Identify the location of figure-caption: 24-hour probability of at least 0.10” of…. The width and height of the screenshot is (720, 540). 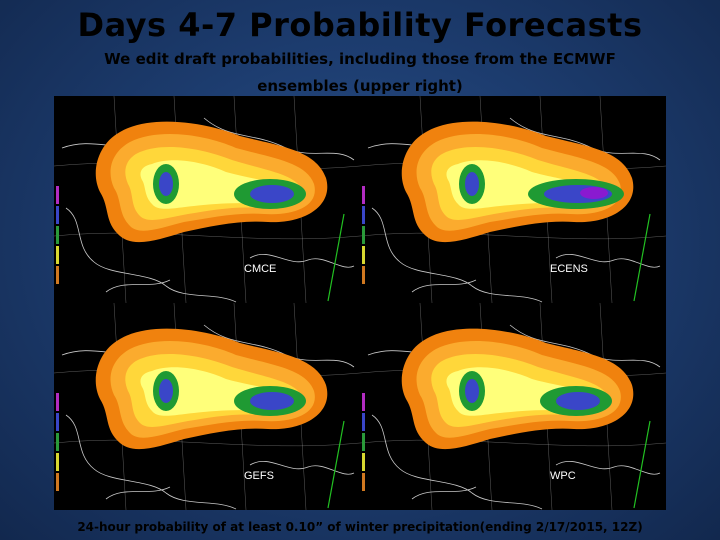
(360, 527).